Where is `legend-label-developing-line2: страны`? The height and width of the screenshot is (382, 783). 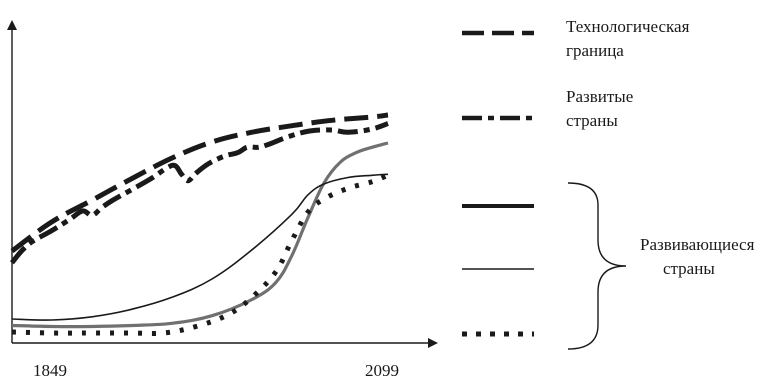 legend-label-developing-line2: страны is located at coordinates (689, 268).